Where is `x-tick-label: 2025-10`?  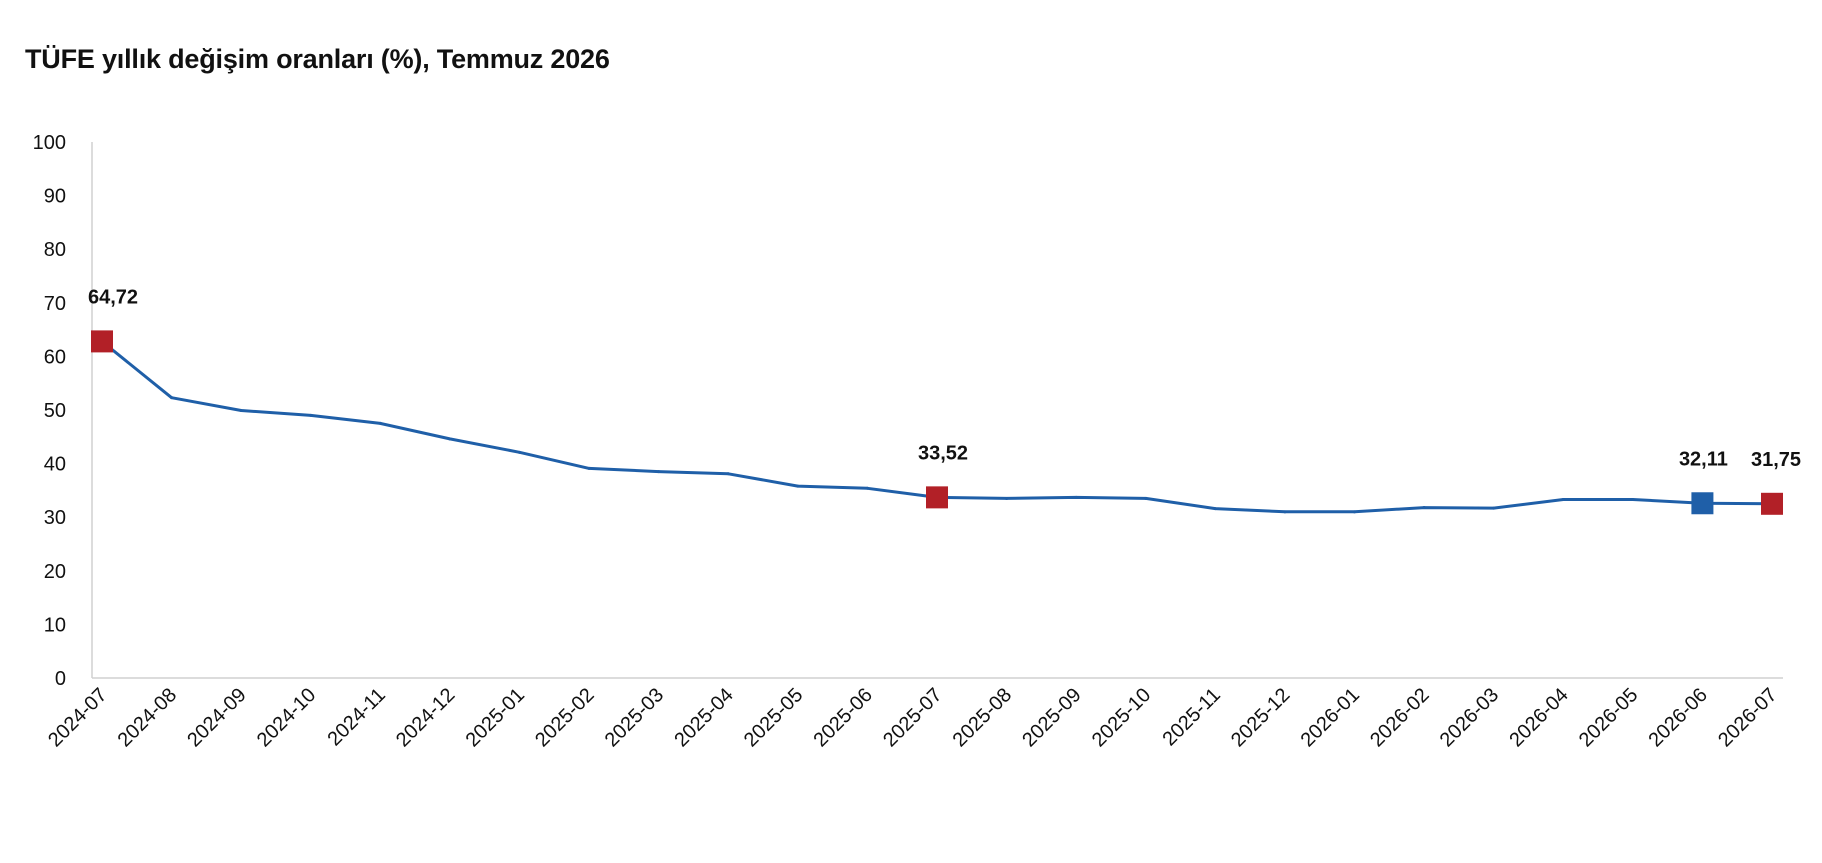
x-tick-label: 2025-10 is located at coordinates (1121, 717).